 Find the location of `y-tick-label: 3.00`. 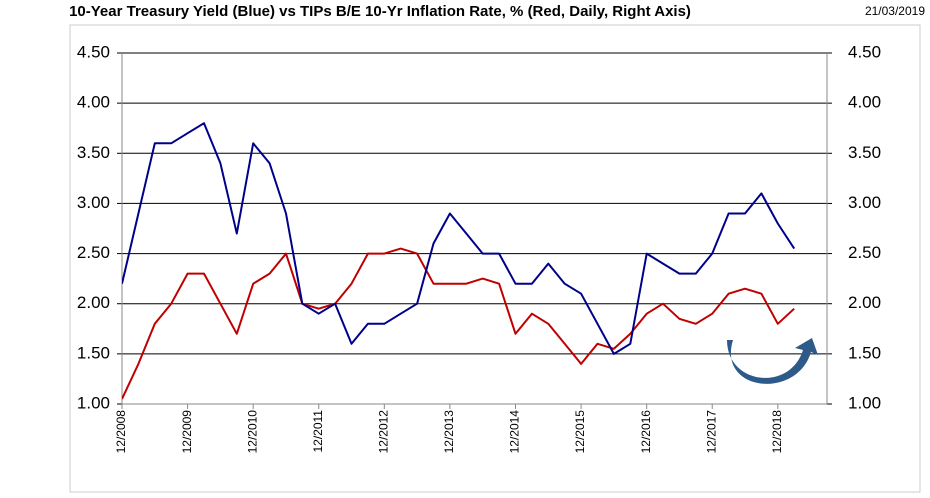

y-tick-label: 3.00 is located at coordinates (93, 202).